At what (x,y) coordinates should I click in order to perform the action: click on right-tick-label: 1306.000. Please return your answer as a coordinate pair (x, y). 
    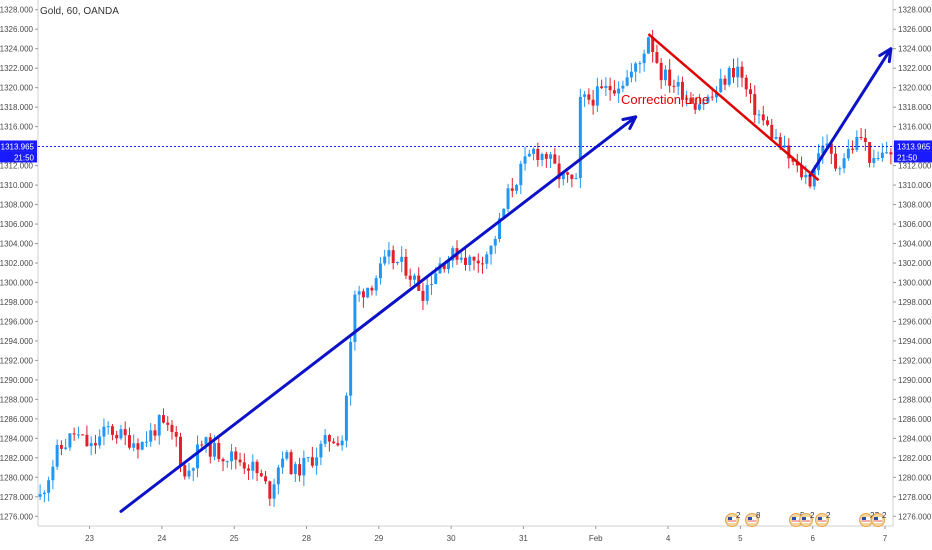
    Looking at the image, I should click on (915, 224).